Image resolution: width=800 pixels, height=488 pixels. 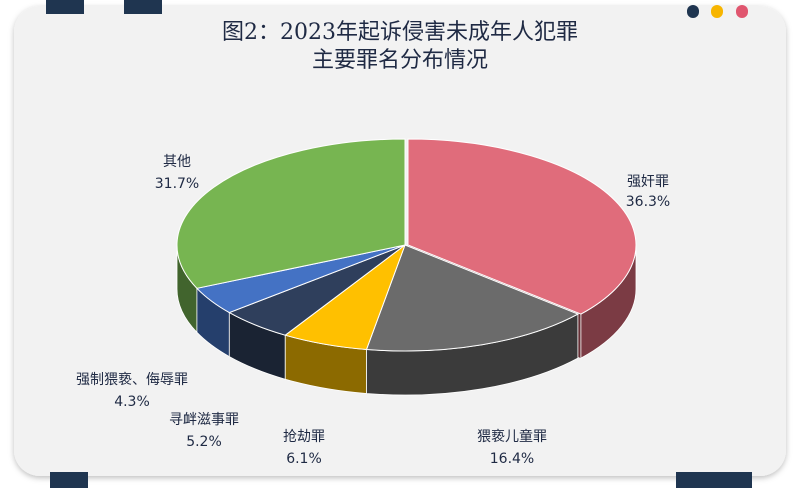 What do you see at coordinates (177, 184) in the screenshot?
I see `slice-percent-label: 31.7%` at bounding box center [177, 184].